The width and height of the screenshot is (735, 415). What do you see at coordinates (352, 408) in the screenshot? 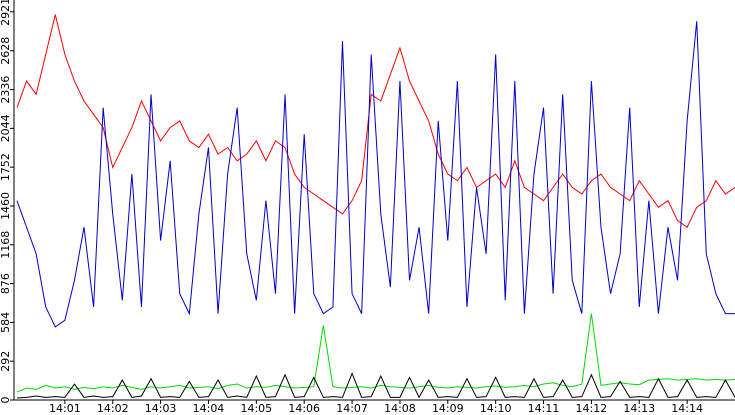
I see `x-tick-label: 14:07` at bounding box center [352, 408].